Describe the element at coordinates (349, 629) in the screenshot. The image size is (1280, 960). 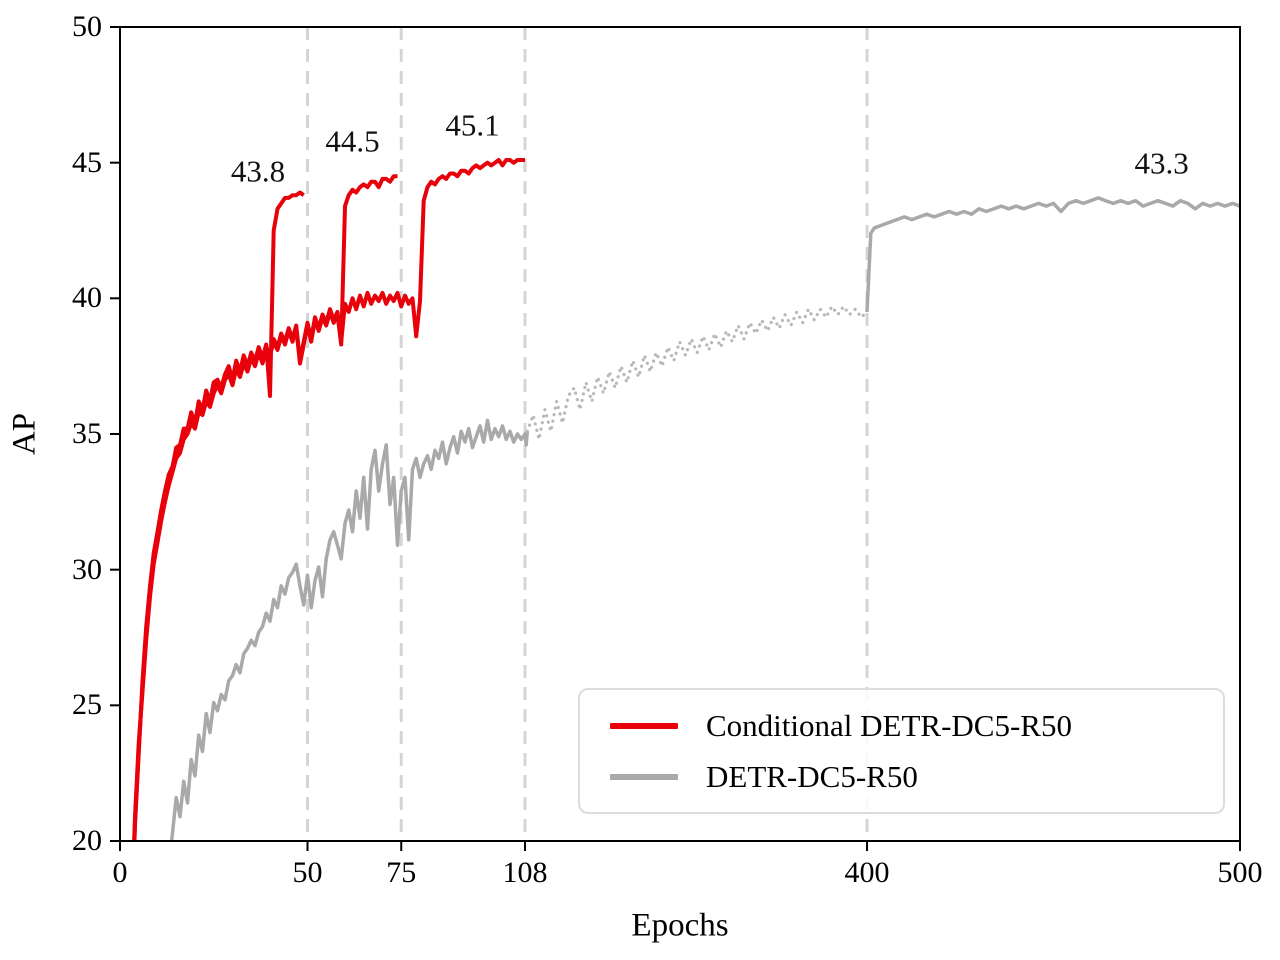
I see `series-detr-dc5-r50-epochs-1-110-solid-` at that location.